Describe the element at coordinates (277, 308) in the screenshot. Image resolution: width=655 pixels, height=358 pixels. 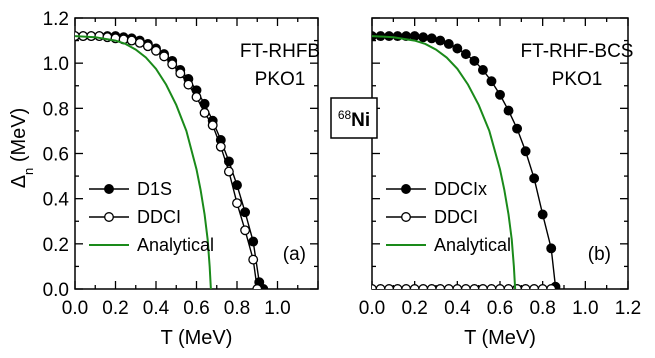
I see `x-tick-label-a: 1.0` at that location.